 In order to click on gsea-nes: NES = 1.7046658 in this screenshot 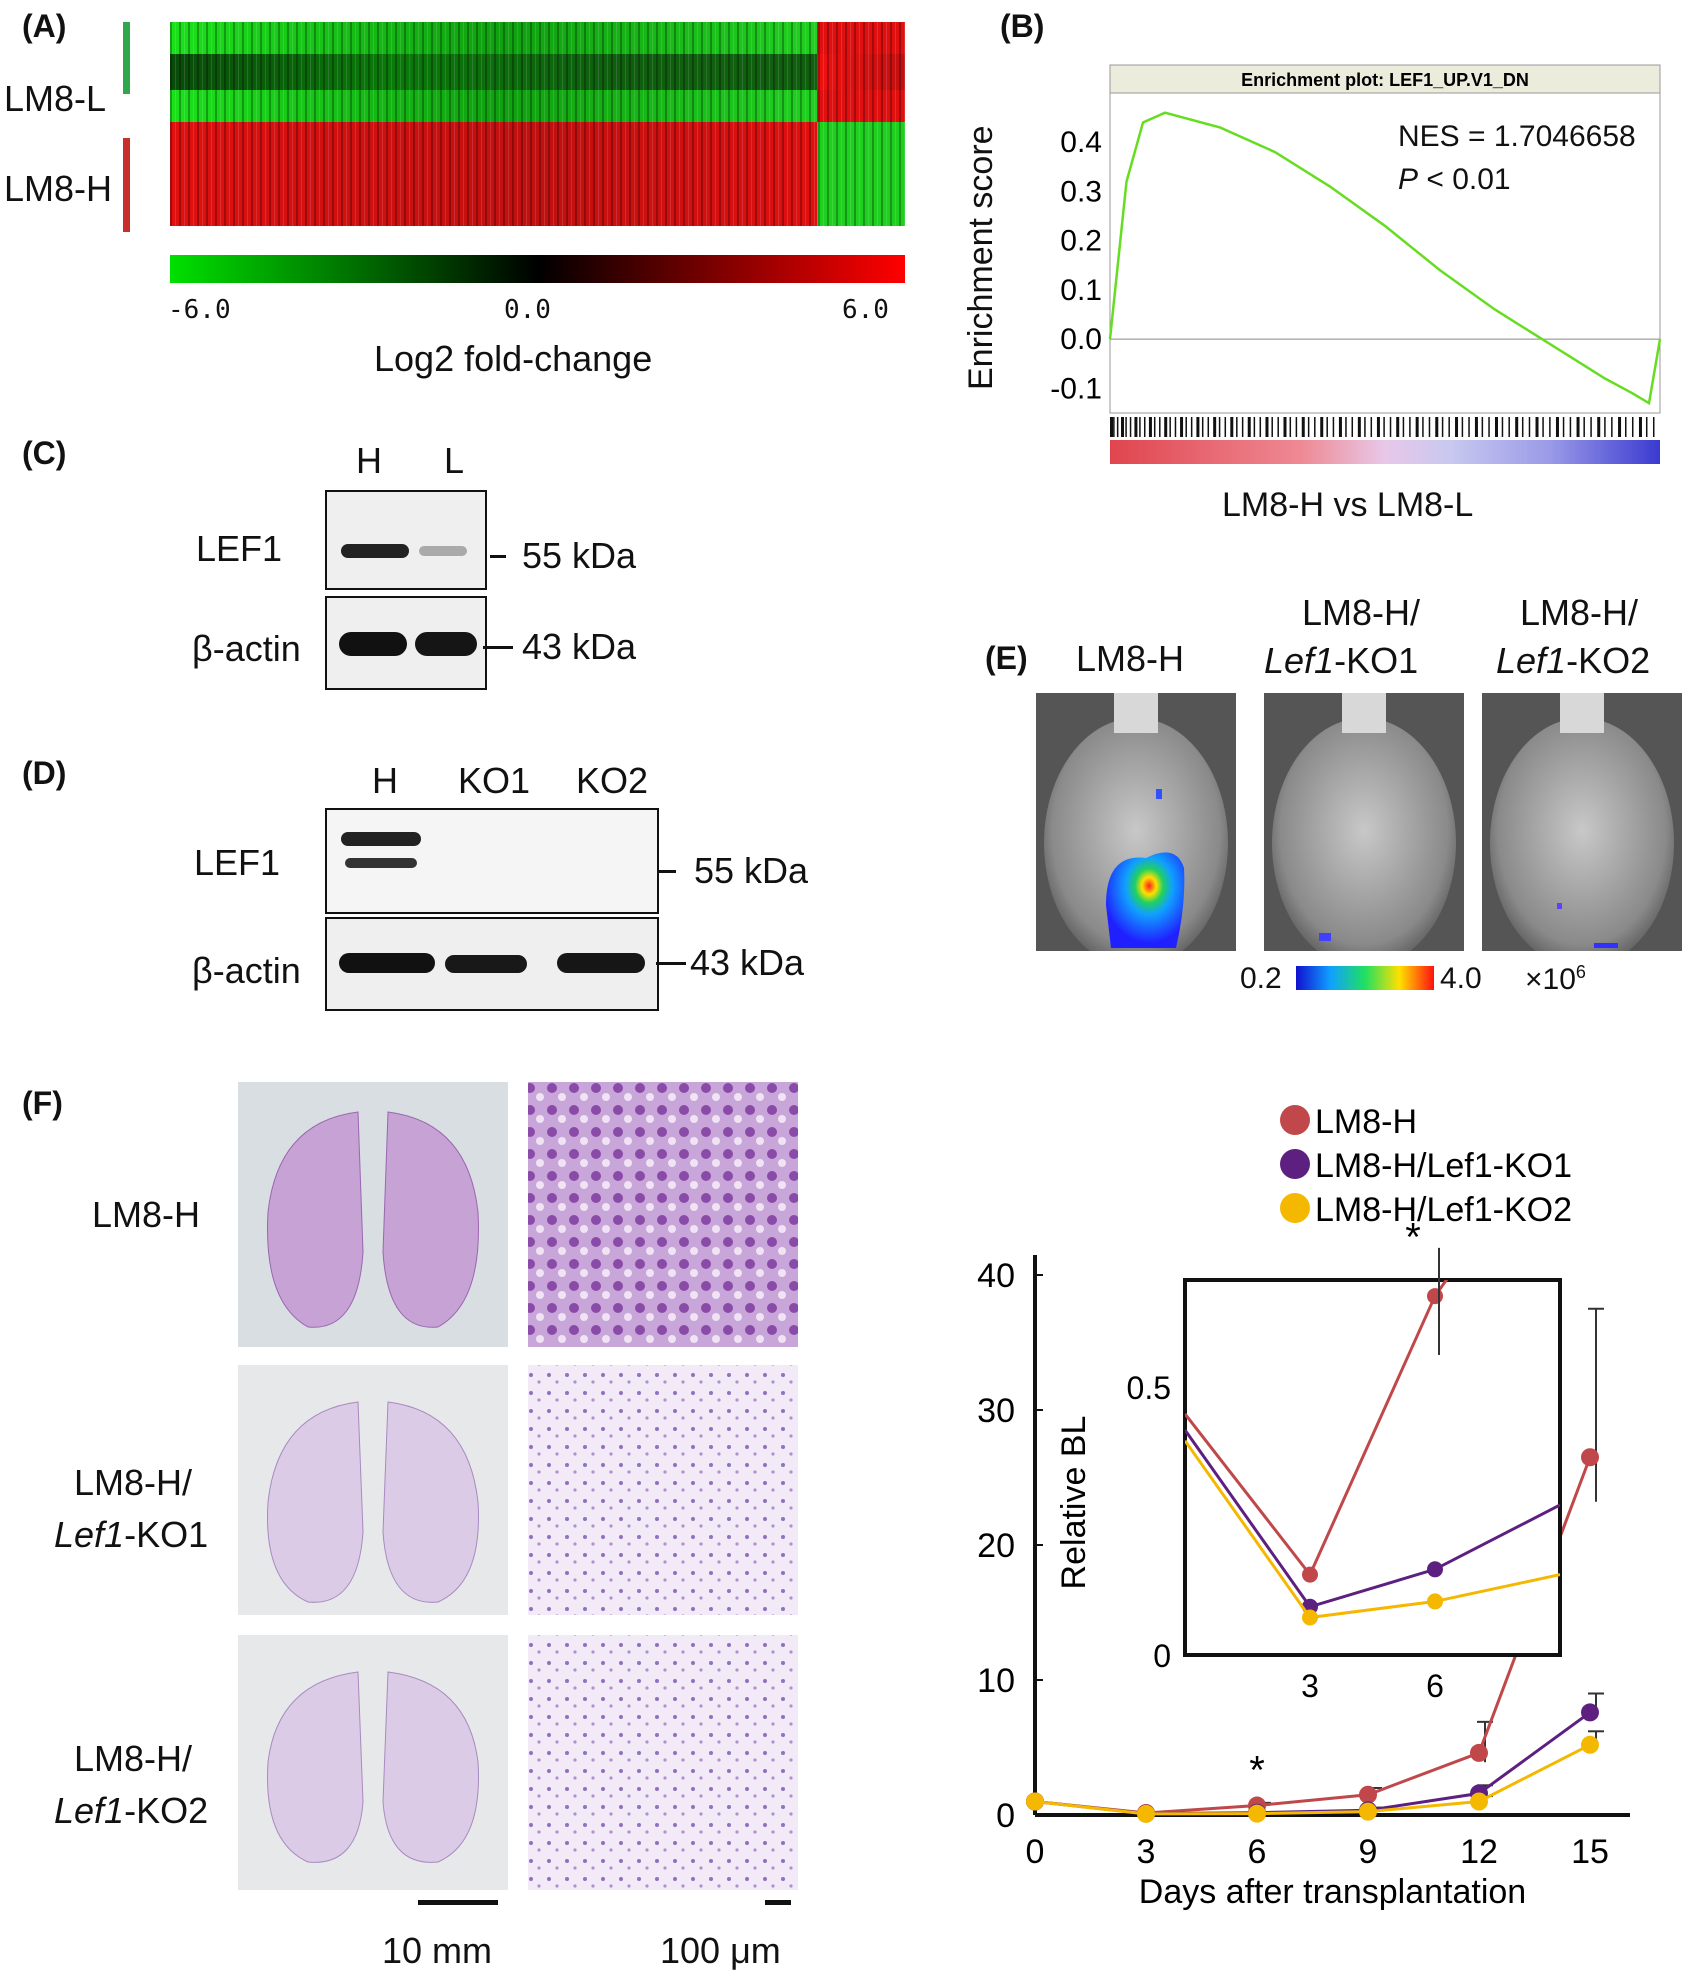, I will do `click(1517, 136)`.